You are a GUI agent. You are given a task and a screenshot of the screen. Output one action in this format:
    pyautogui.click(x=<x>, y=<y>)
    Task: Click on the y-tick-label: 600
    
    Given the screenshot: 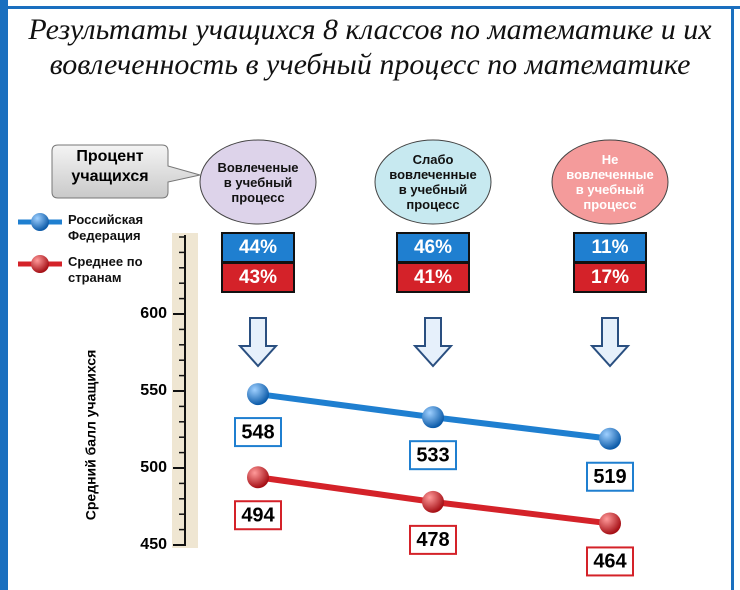 What is the action you would take?
    pyautogui.click(x=153, y=313)
    